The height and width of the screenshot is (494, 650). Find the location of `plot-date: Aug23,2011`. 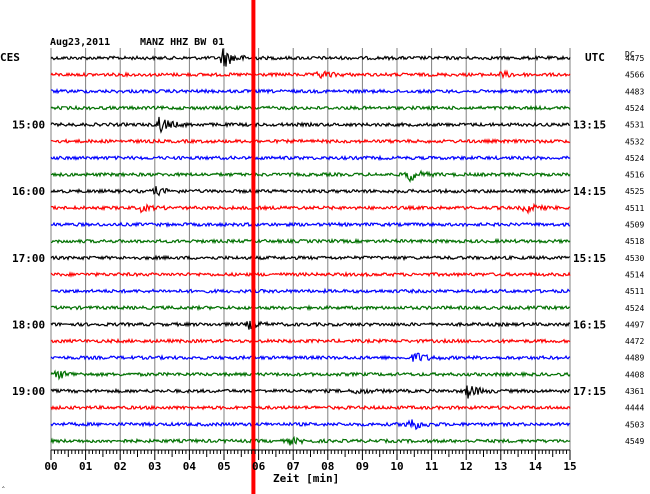

plot-date: Aug23,2011 is located at coordinates (80, 42).